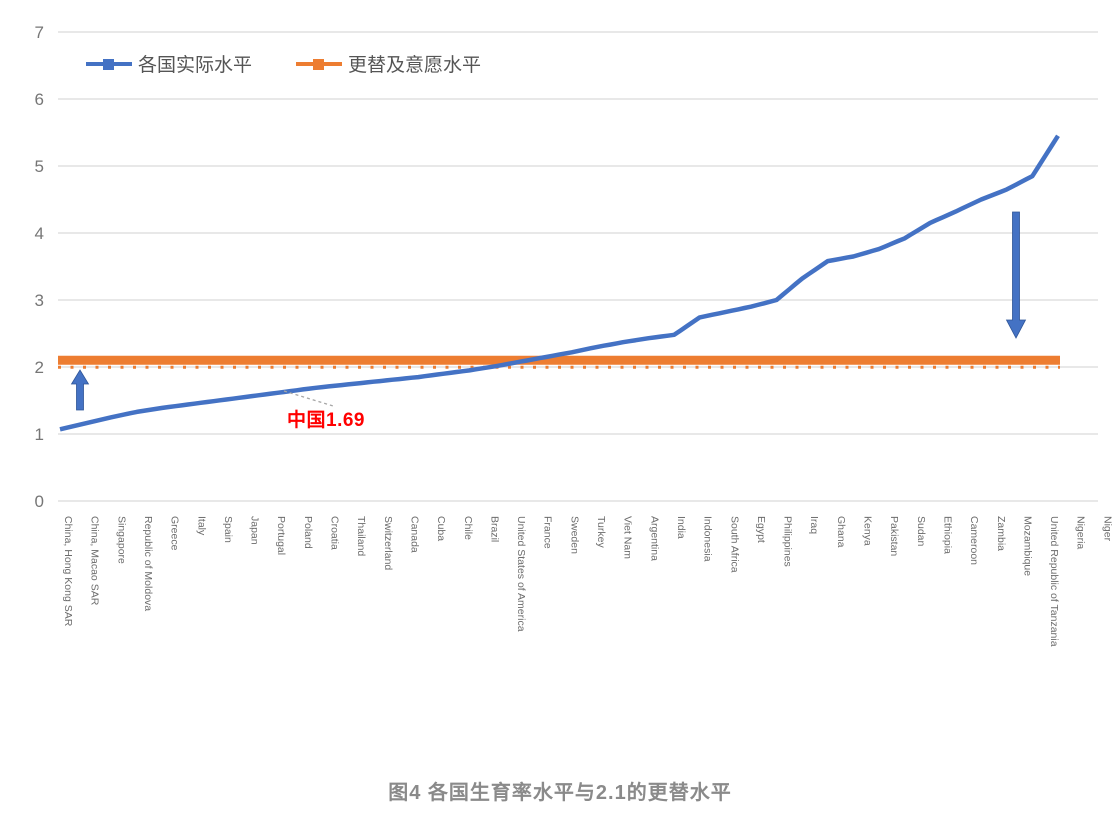 The height and width of the screenshot is (836, 1120). What do you see at coordinates (281, 535) in the screenshot?
I see `x-axis-label: Portugal` at bounding box center [281, 535].